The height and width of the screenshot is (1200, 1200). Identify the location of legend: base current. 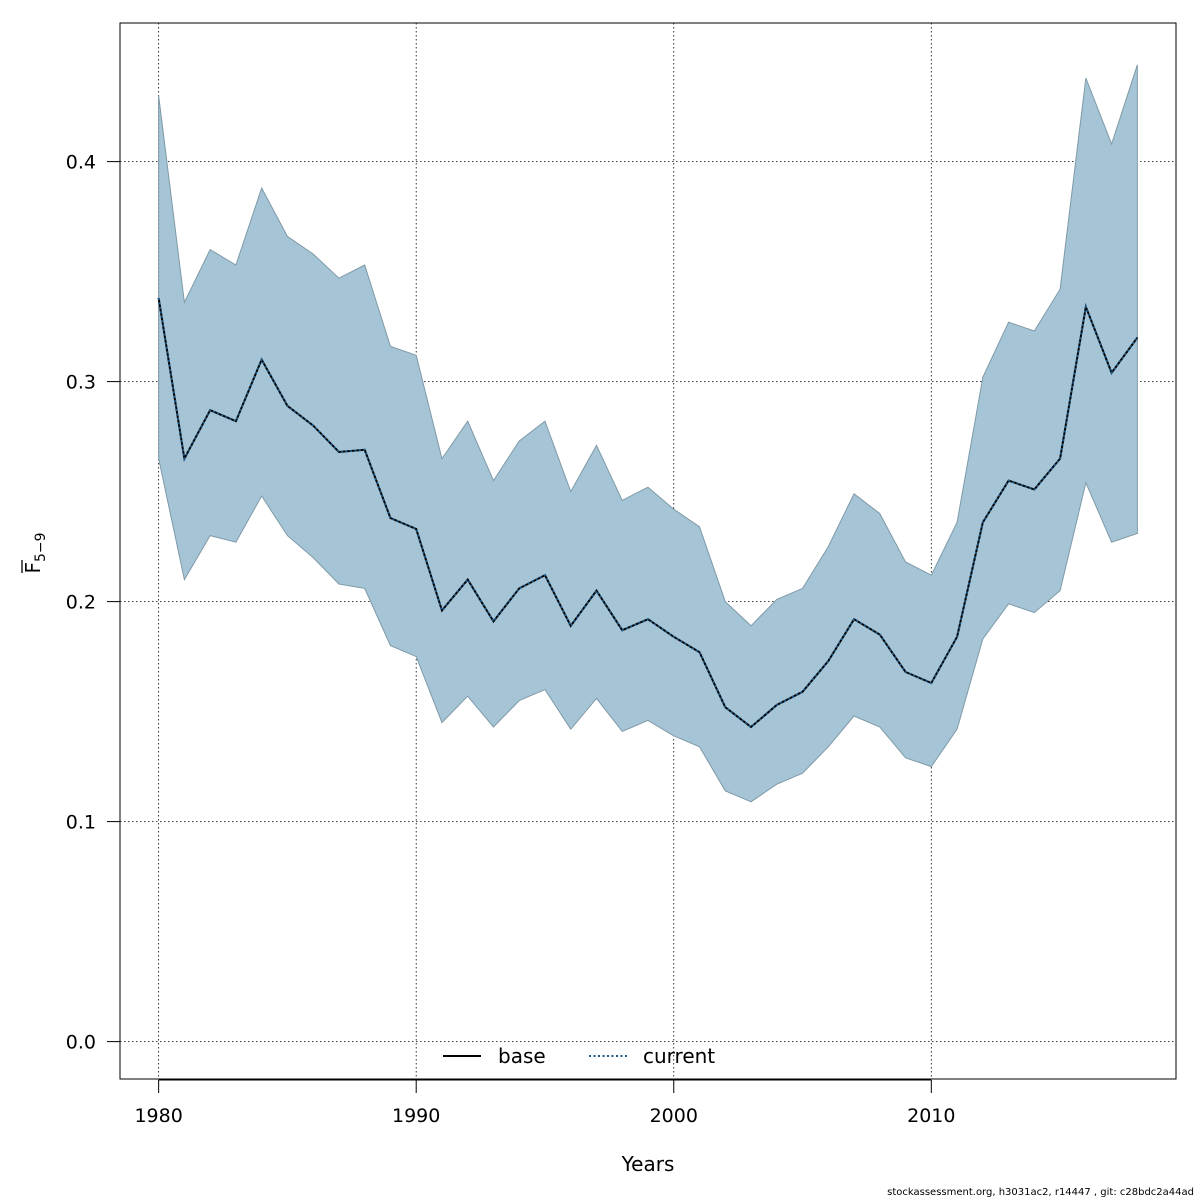
(579, 1056).